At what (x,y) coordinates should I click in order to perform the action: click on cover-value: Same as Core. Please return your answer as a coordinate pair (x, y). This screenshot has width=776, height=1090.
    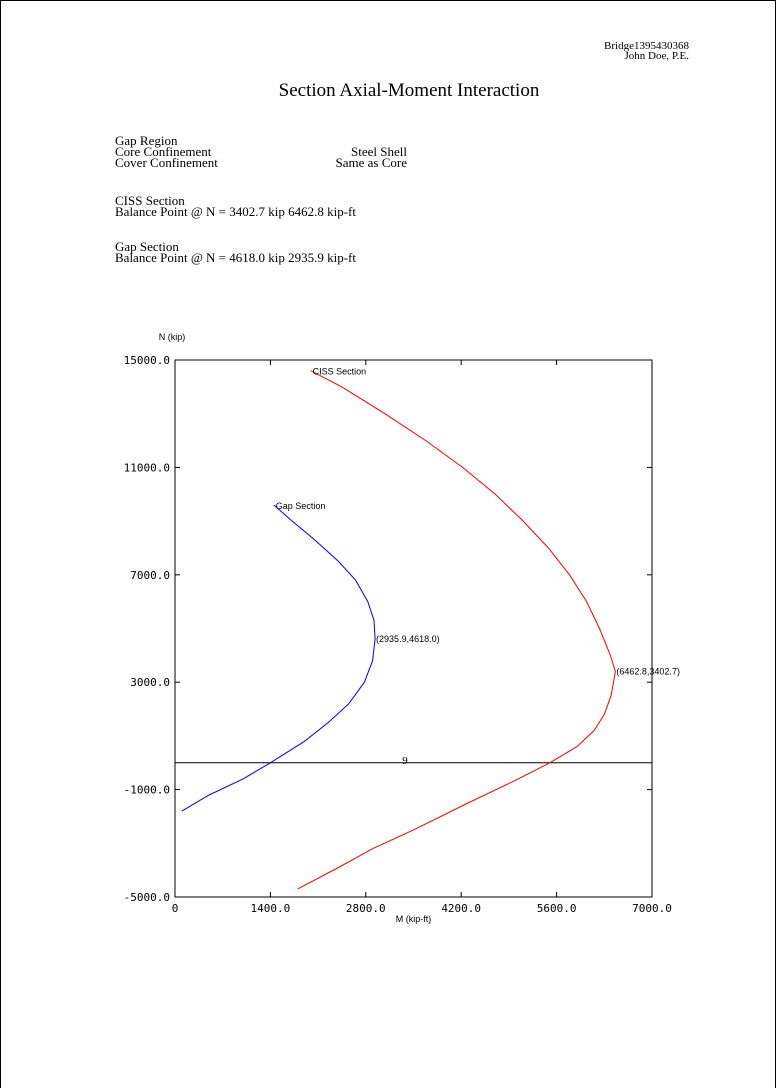
    Looking at the image, I should click on (371, 162).